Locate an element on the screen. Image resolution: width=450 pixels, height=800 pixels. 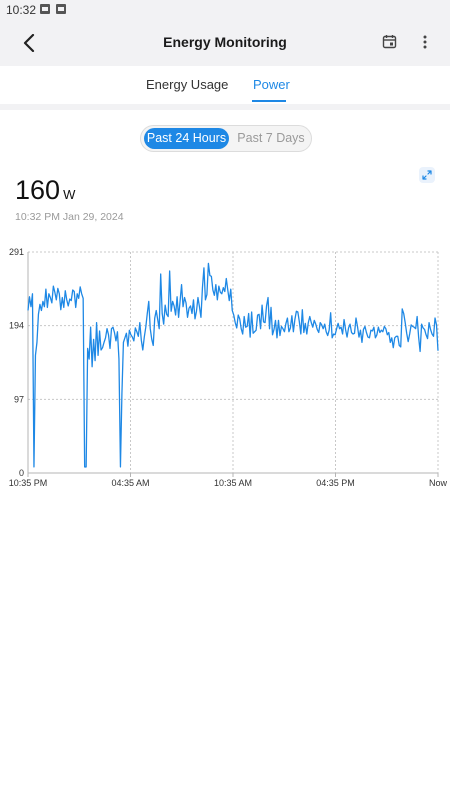
past-24-hours-button: Past 24 Hours is located at coordinates (186, 138).